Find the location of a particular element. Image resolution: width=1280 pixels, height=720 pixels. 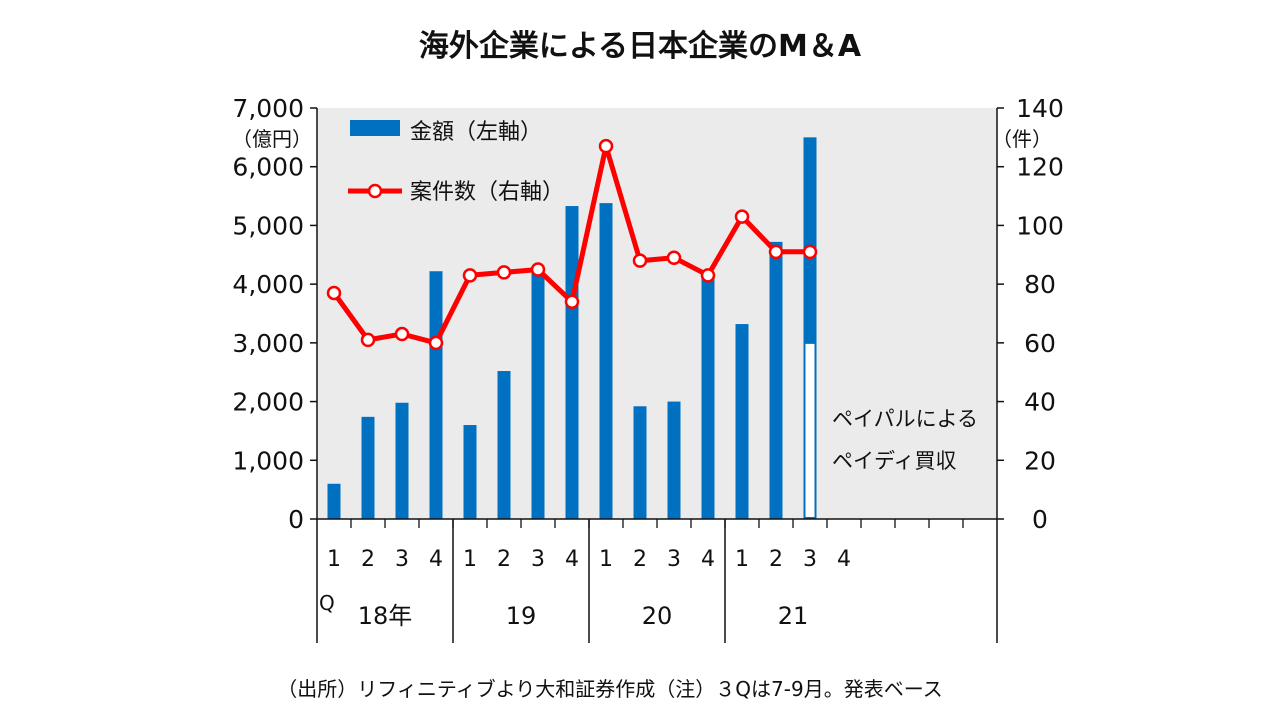

legend-bar-swatch is located at coordinates (375, 128).